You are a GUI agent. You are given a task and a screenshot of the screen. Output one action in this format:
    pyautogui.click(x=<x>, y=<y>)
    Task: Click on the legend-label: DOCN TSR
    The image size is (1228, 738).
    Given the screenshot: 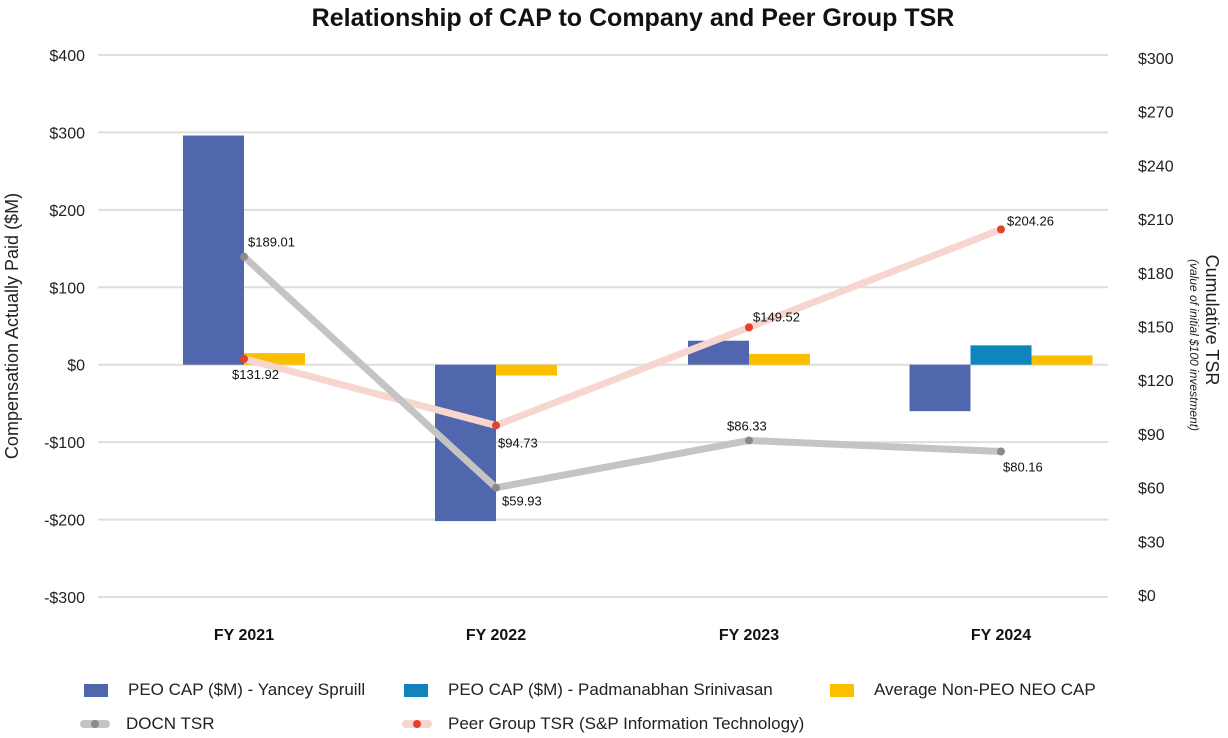 What is the action you would take?
    pyautogui.click(x=170, y=723)
    